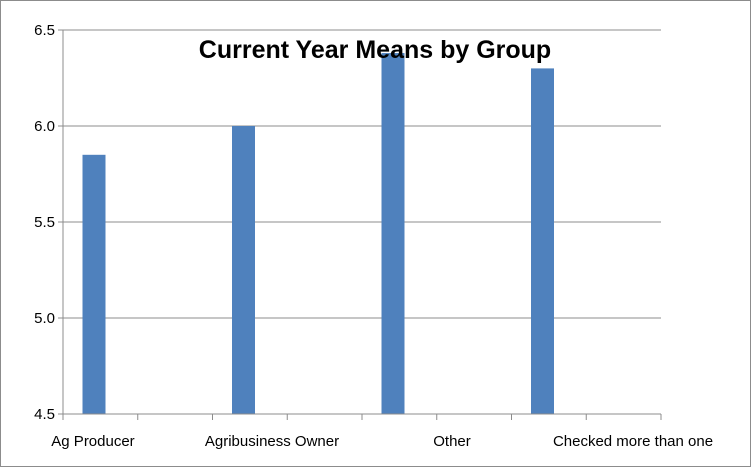 The image size is (751, 467). I want to click on chart-title: Current Year Means by Group, so click(375, 50).